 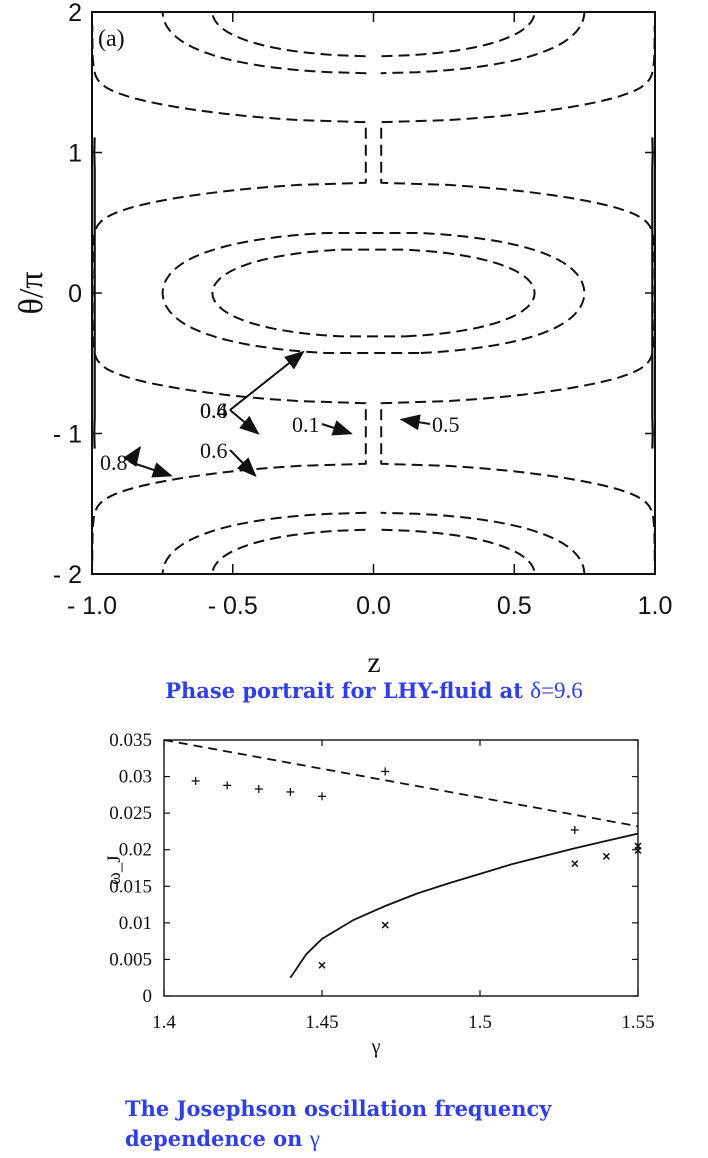 I want to click on x-tick-label: 0.0, so click(x=373, y=606).